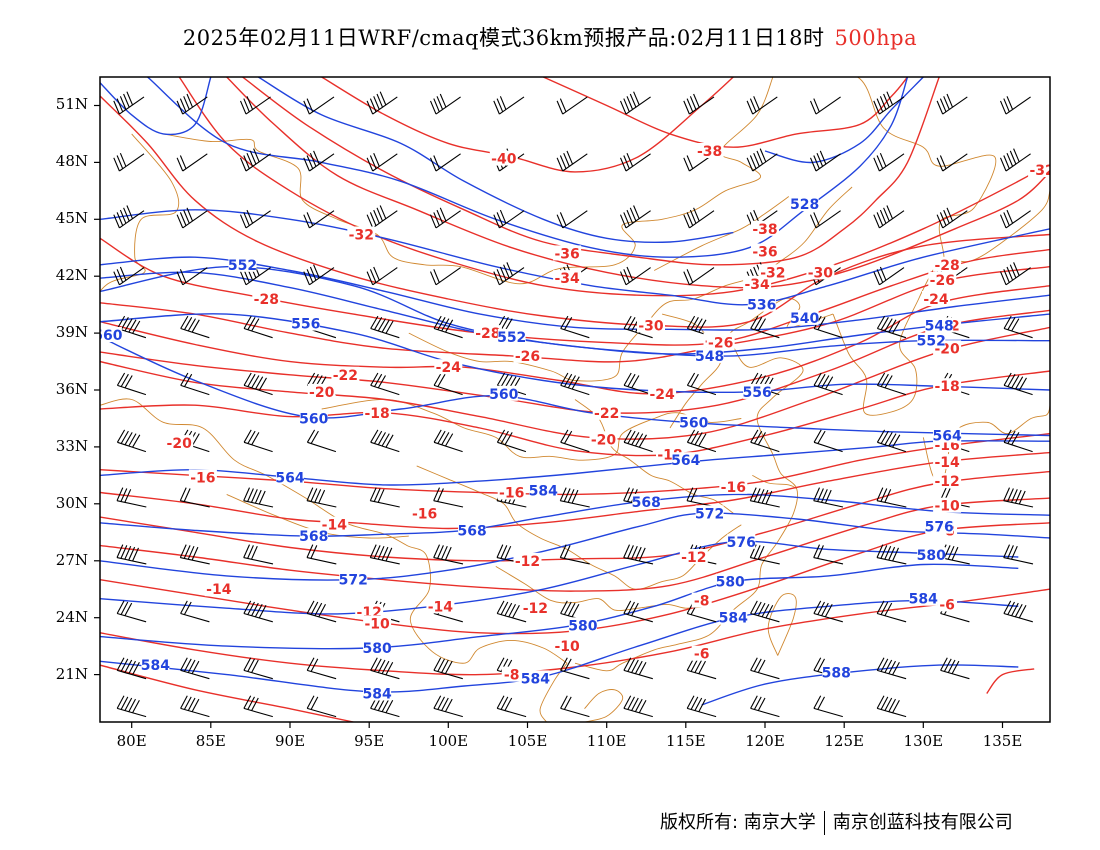  What do you see at coordinates (761, 306) in the screenshot?
I see `contour-label: 536` at bounding box center [761, 306].